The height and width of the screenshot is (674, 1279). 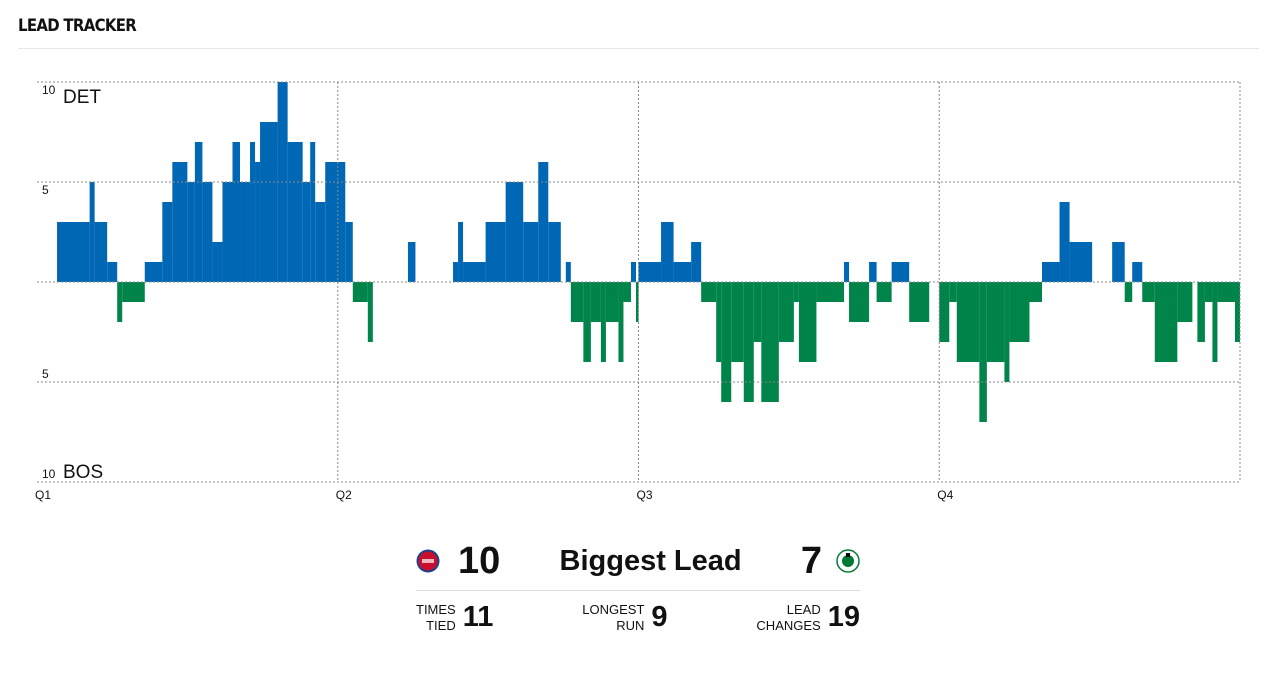 I want to click on top-team-label: DET, so click(x=82, y=97).